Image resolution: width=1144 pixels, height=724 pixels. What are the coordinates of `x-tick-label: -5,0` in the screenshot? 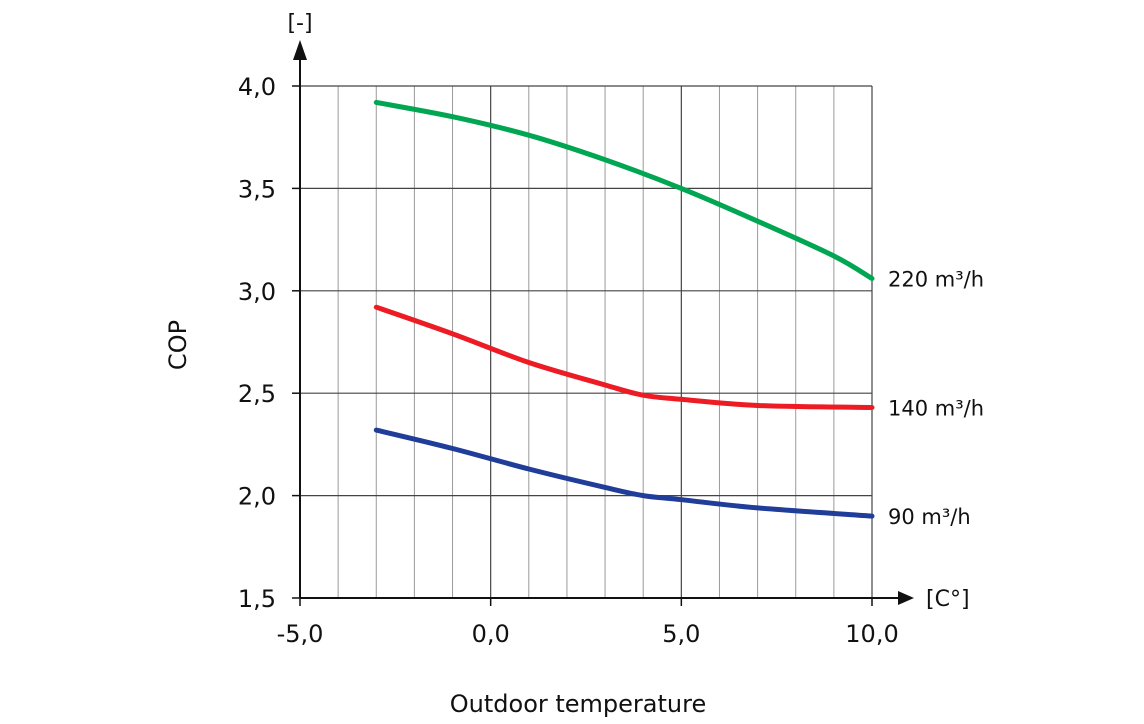 It's located at (300, 634).